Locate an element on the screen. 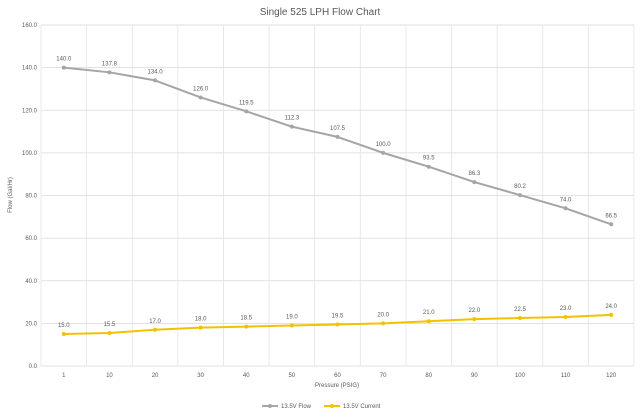 The width and height of the screenshot is (640, 419). data-label: 19.0 is located at coordinates (292, 318).